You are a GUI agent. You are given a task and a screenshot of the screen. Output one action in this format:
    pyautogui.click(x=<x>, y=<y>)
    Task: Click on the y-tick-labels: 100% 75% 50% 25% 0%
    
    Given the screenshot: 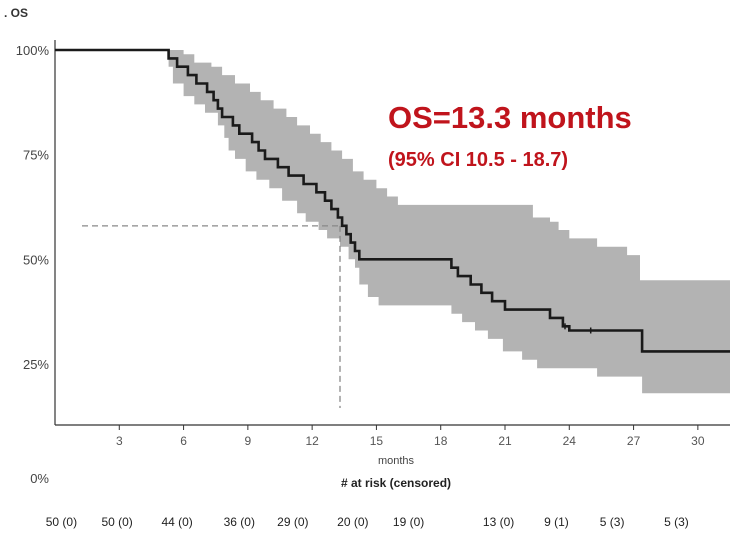 What is the action you would take?
    pyautogui.click(x=33, y=264)
    